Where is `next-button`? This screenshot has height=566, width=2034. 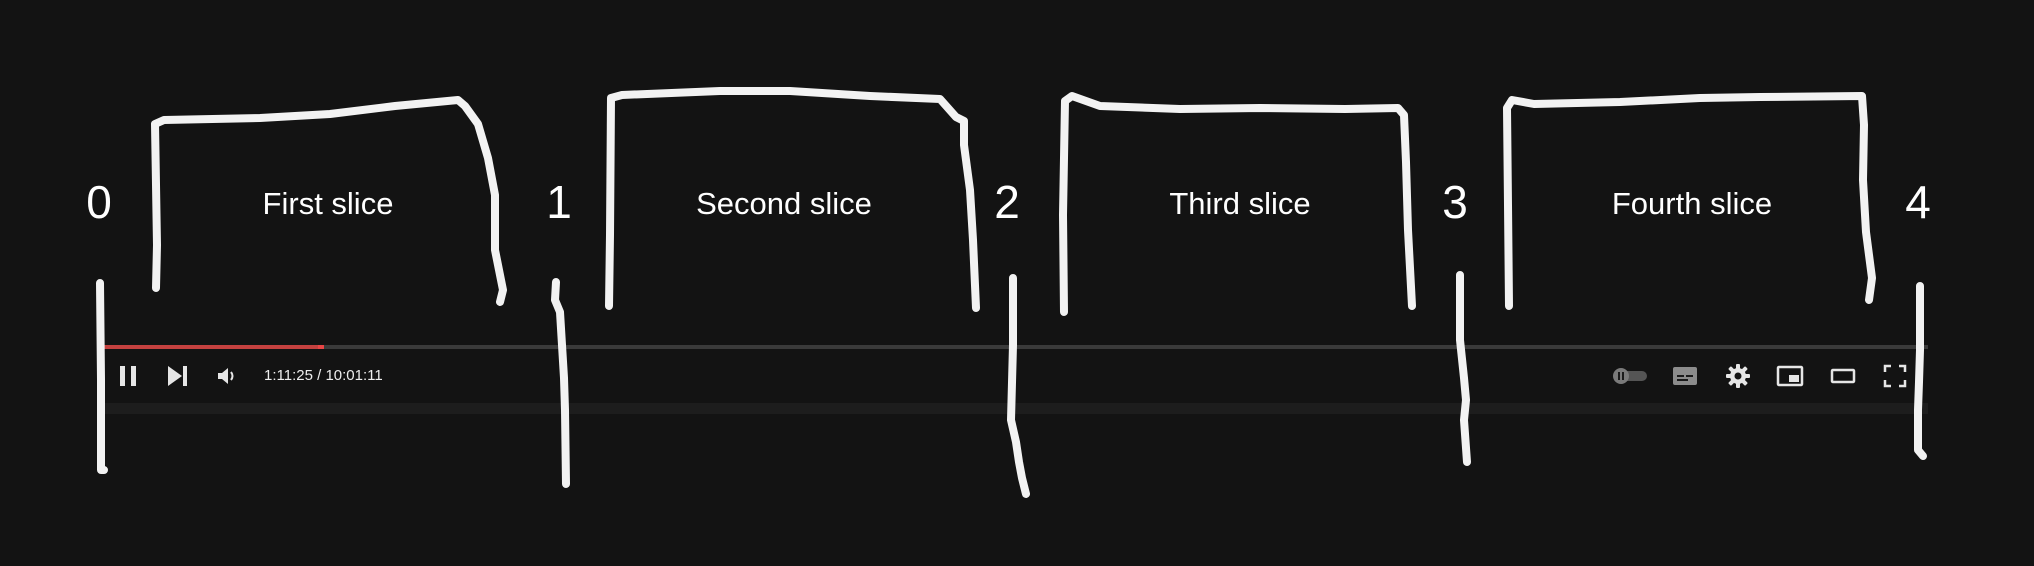
next-button is located at coordinates (178, 376).